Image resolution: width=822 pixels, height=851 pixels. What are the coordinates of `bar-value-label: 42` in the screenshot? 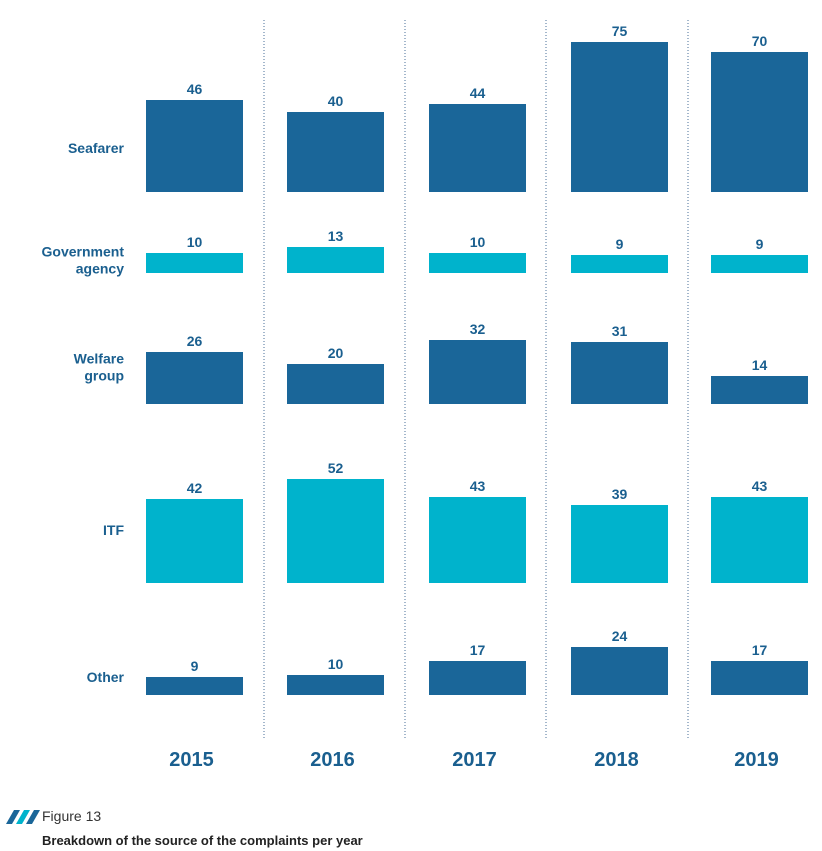 It's located at (195, 488).